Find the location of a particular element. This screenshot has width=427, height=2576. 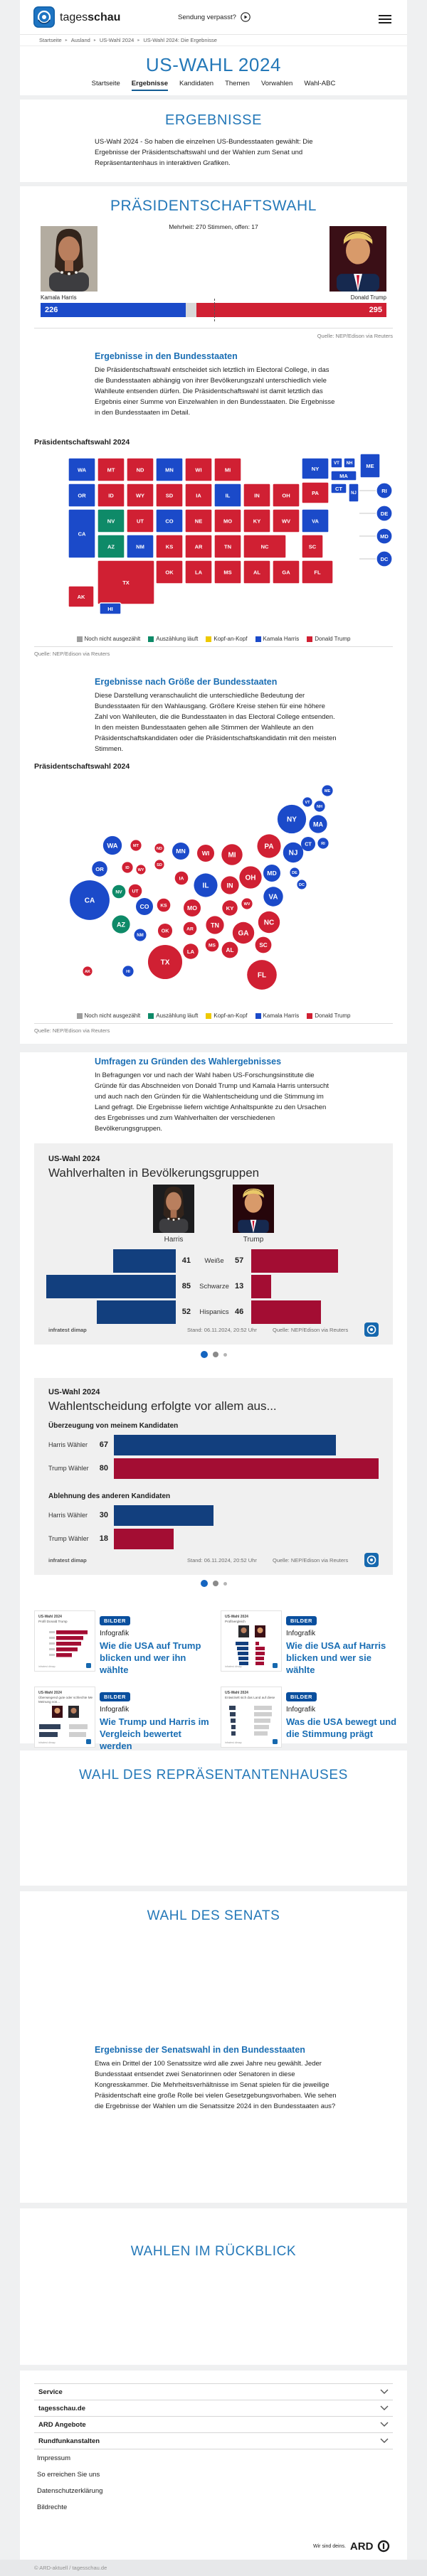

bubble-MO: MO is located at coordinates (192, 908).